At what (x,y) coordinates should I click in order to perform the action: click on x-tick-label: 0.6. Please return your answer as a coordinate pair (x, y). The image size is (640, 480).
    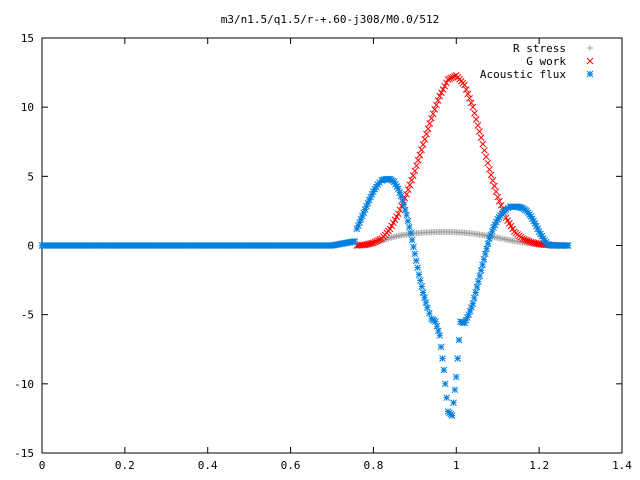
    Looking at the image, I should click on (291, 465).